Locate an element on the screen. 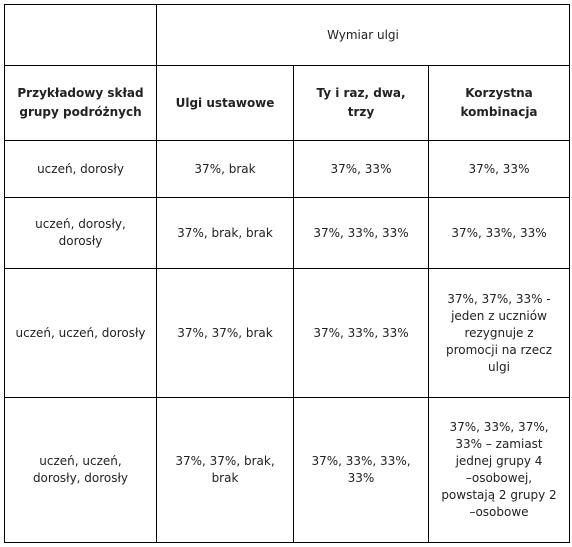 This screenshot has width=572, height=547. cell-line: ulgi is located at coordinates (499, 366).